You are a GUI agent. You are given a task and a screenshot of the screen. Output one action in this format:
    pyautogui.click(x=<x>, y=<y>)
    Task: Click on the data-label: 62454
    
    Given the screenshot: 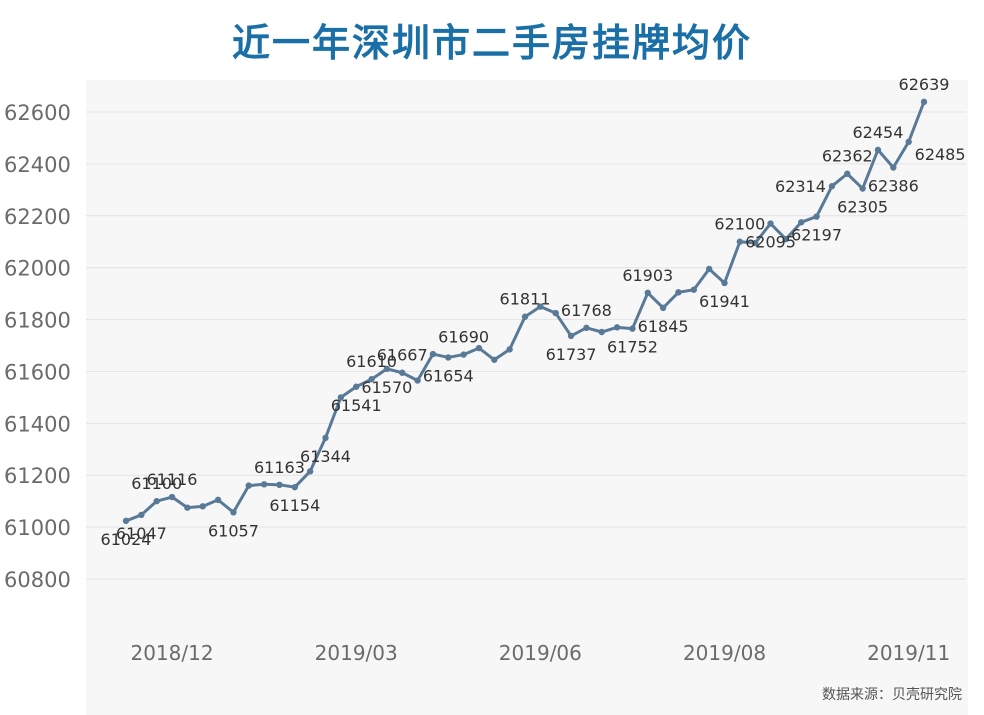 What is the action you would take?
    pyautogui.click(x=878, y=132)
    